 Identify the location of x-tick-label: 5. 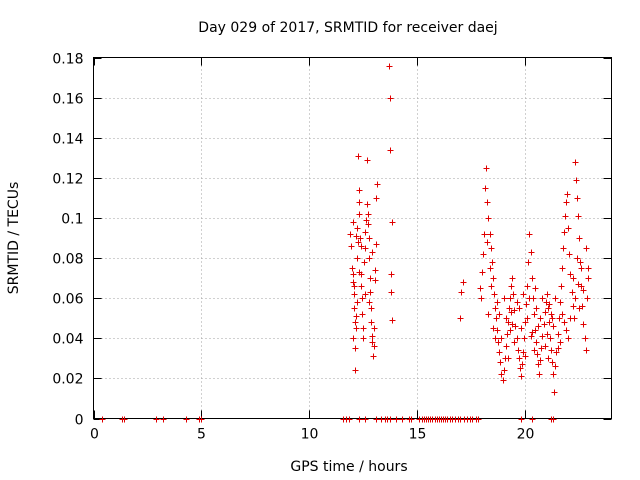
(201, 435).